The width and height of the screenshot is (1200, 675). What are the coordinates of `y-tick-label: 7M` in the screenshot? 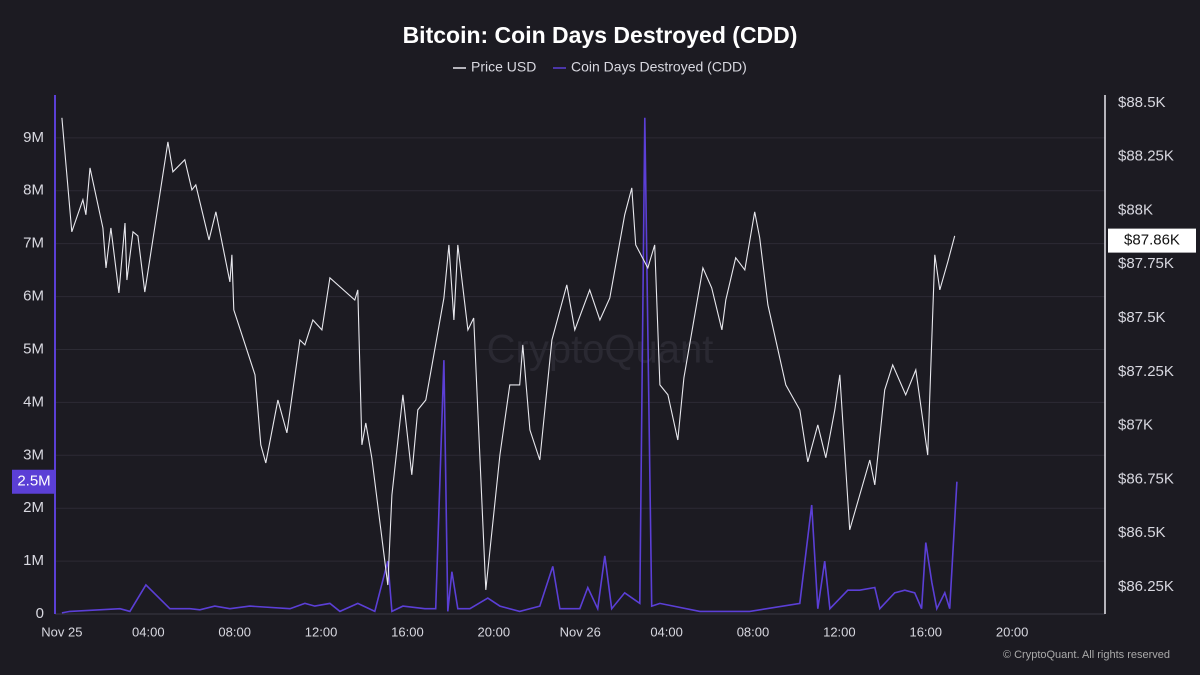 It's located at (33, 243).